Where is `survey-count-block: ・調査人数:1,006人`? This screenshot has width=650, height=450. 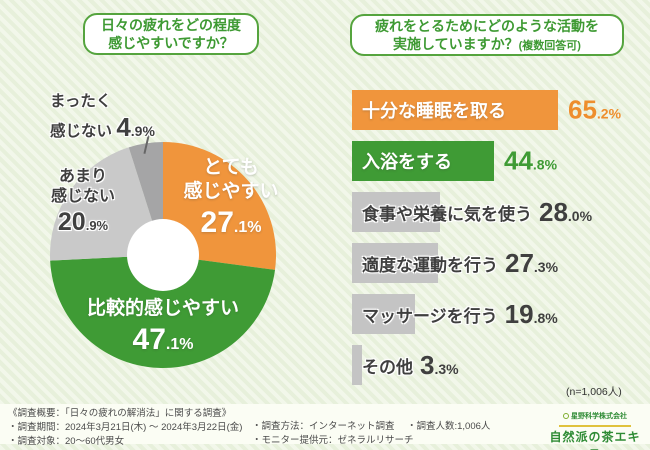
survey-count-block: ・調査人数:1,006人 is located at coordinates (448, 427).